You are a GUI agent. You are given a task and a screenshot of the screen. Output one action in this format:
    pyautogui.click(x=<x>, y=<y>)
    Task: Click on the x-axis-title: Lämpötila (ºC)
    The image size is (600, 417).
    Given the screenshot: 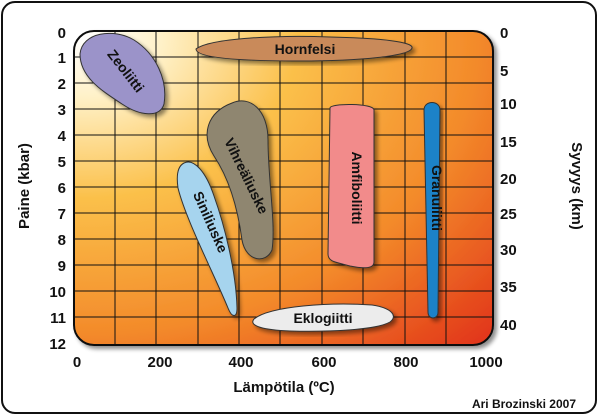 What is the action you would take?
    pyautogui.click(x=283, y=387)
    